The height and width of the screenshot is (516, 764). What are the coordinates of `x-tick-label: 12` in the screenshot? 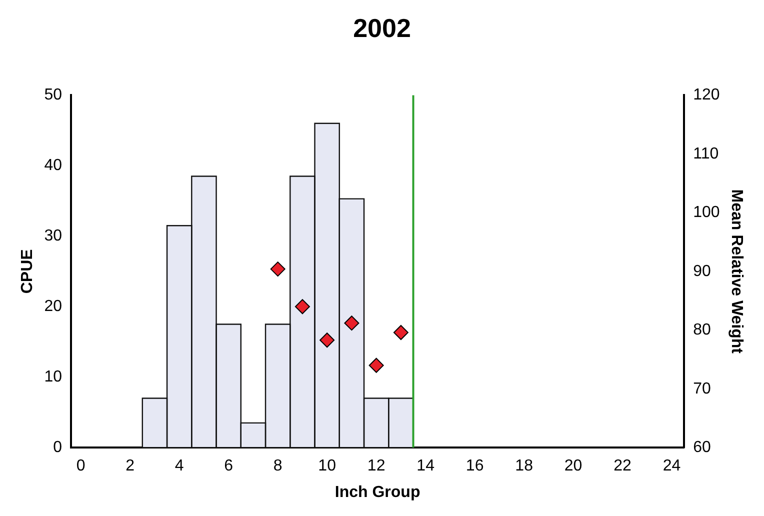 It's located at (376, 466).